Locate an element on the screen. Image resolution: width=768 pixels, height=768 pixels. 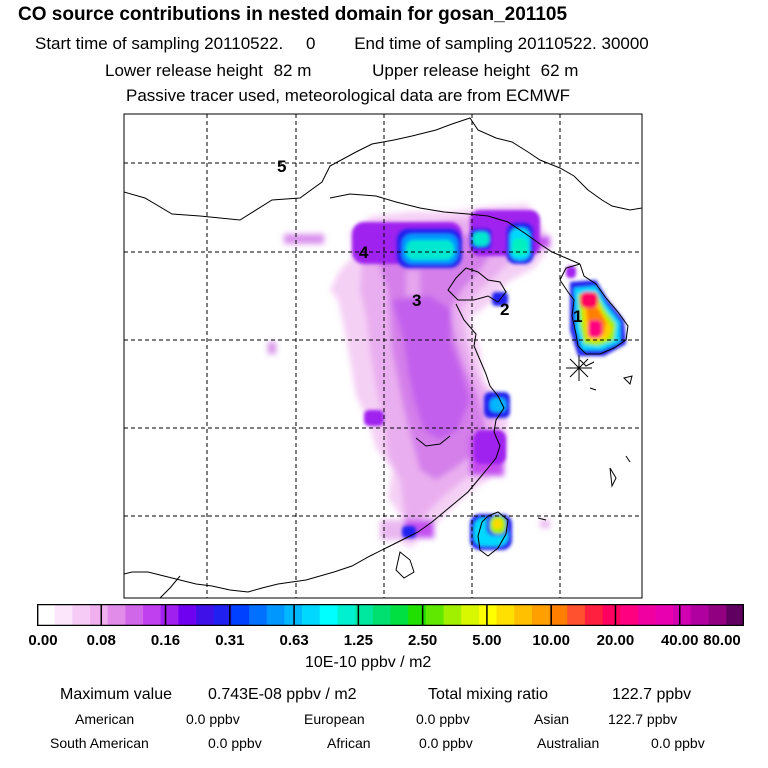
region-value: 122.7 ppbv is located at coordinates (643, 719).